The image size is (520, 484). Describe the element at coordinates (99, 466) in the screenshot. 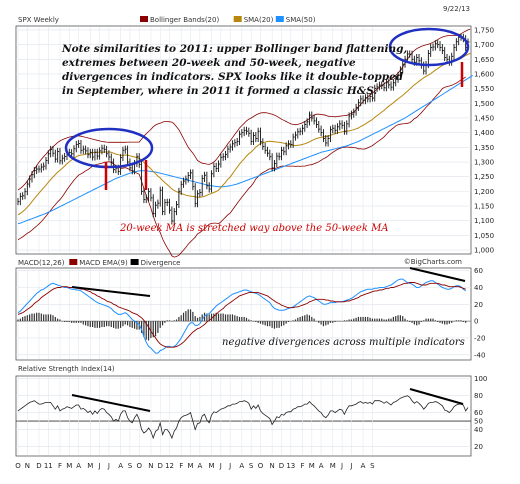

I see `x-tick-label: J` at that location.